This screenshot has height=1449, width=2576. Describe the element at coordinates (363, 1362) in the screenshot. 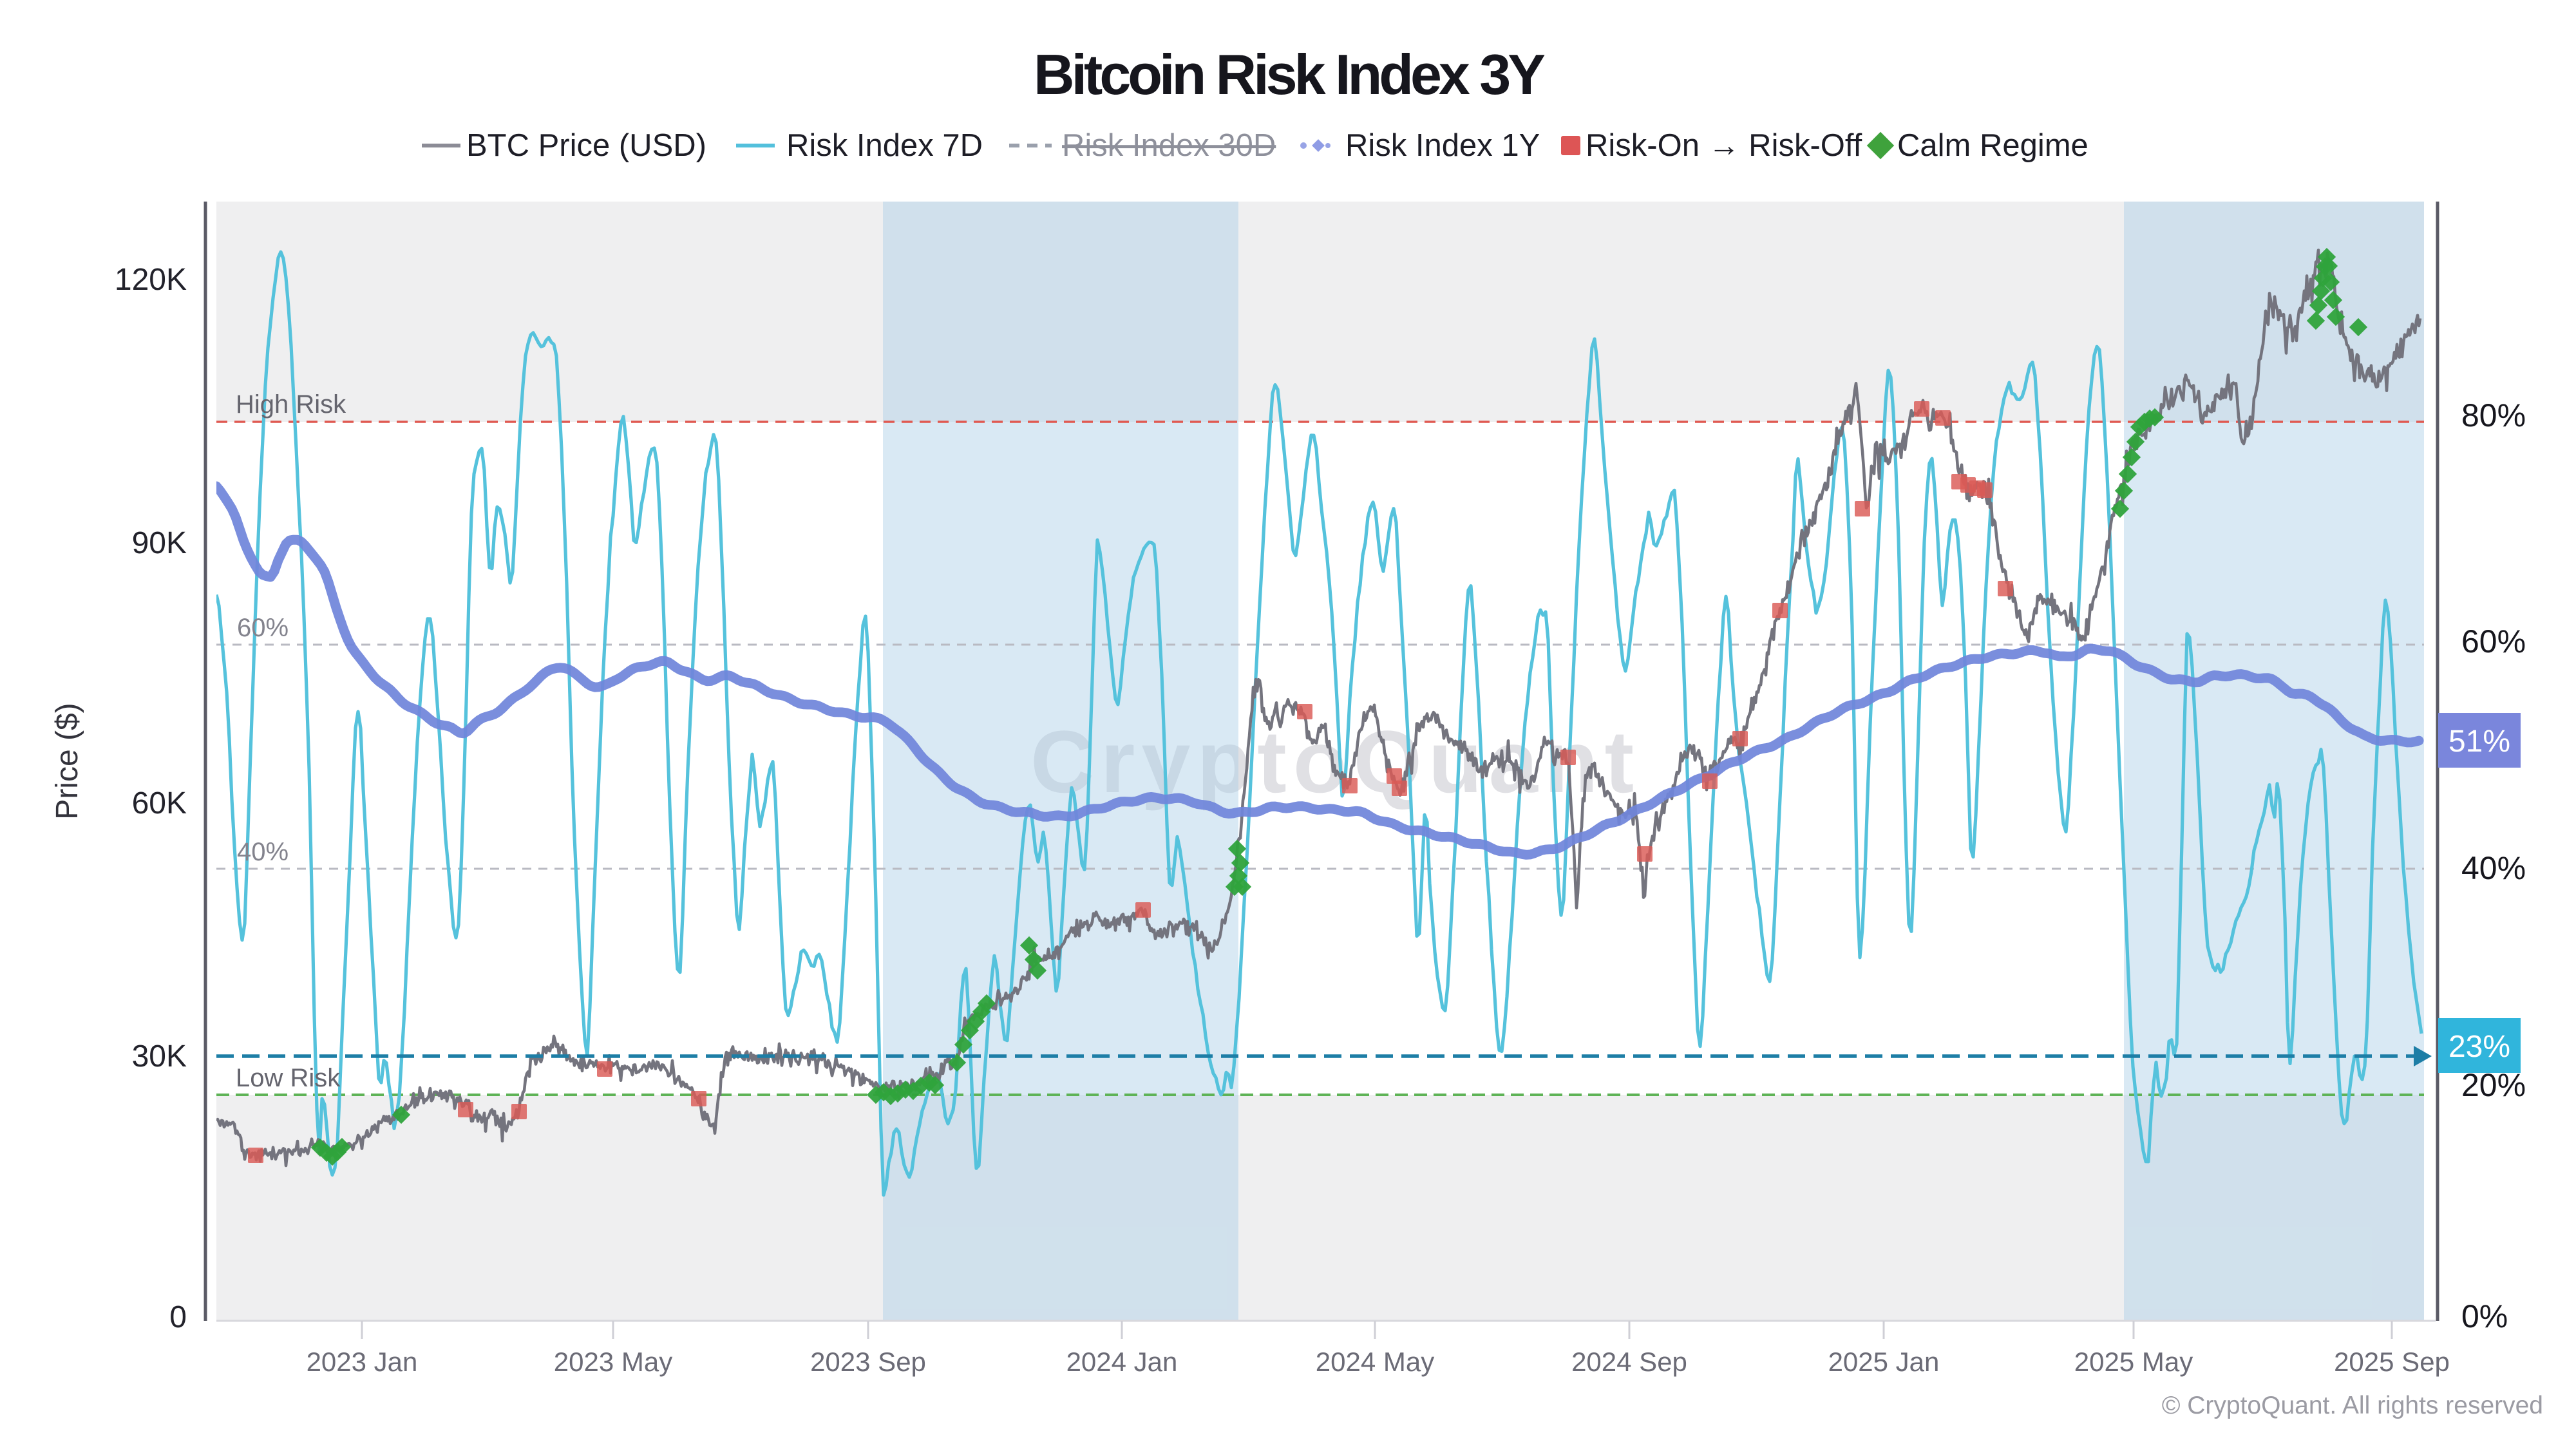

I see `svg-text: 2023 Jan` at that location.